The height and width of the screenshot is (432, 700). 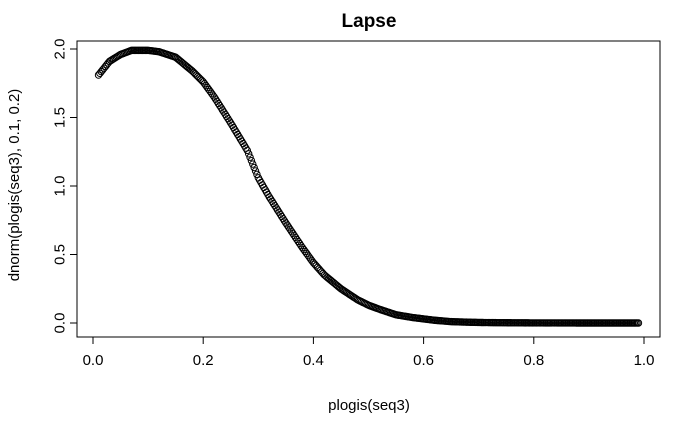 I want to click on x-axis: 0.0 0.2 0.4 0.6 0.8 1.0, so click(x=369, y=352).